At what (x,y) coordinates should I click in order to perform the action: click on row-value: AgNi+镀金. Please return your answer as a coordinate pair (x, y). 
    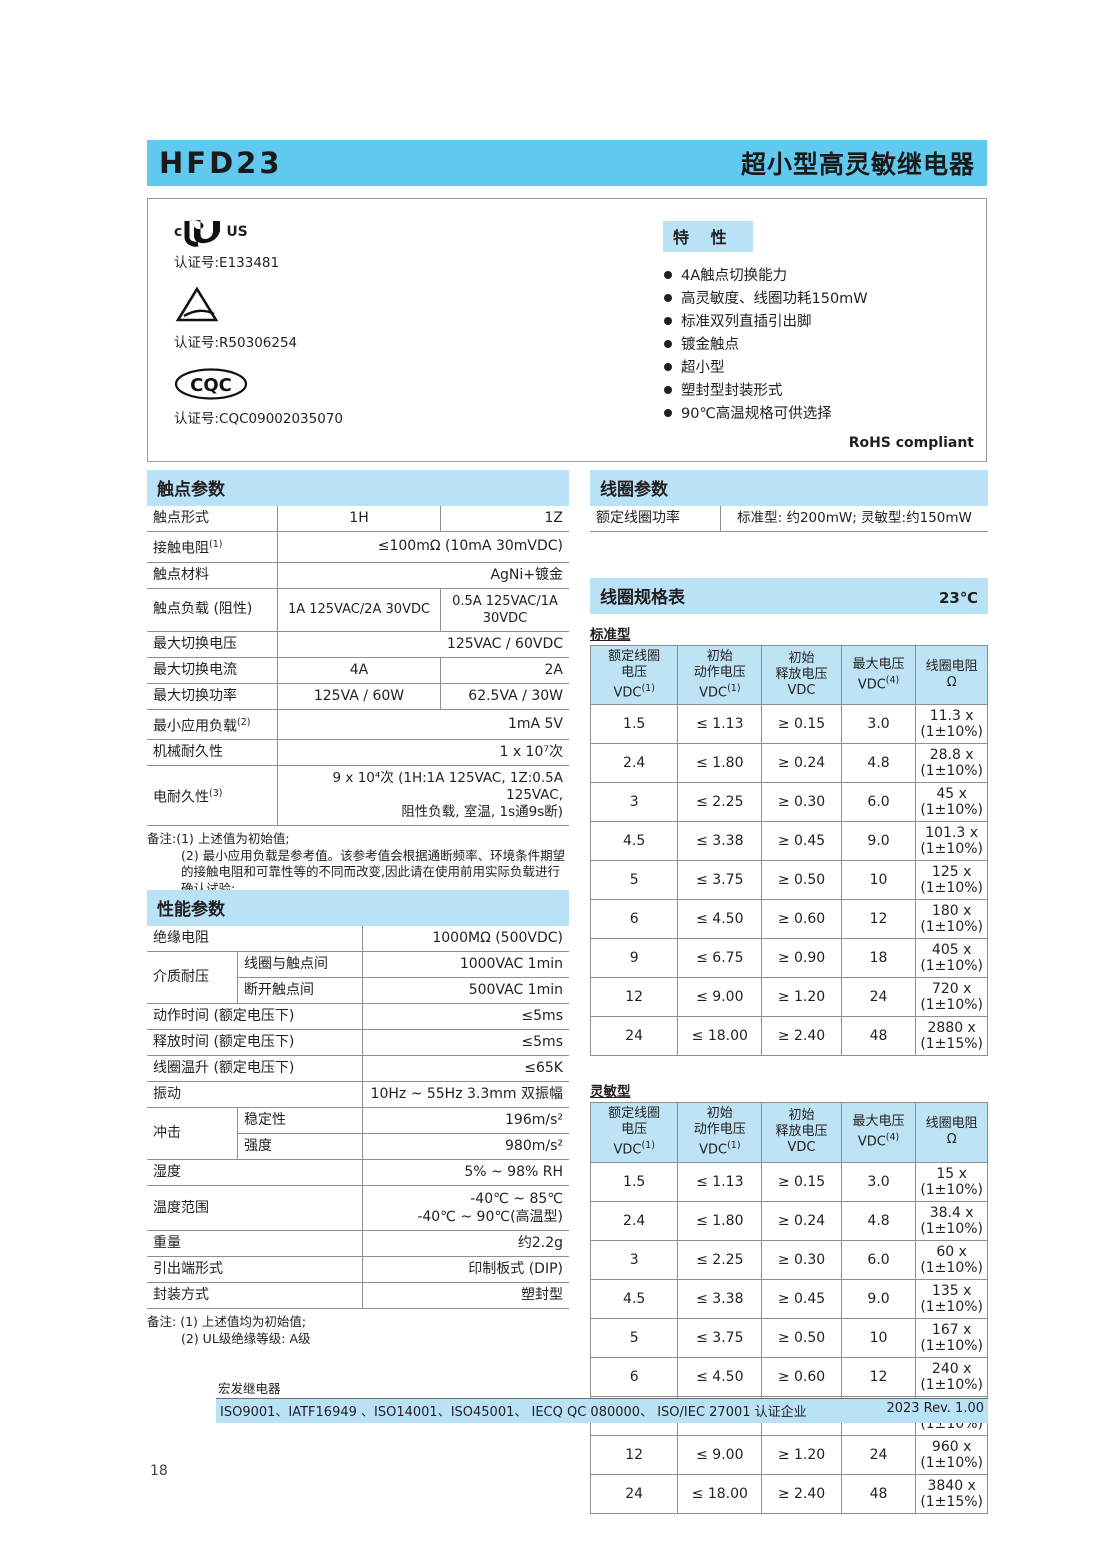
    Looking at the image, I should click on (423, 575).